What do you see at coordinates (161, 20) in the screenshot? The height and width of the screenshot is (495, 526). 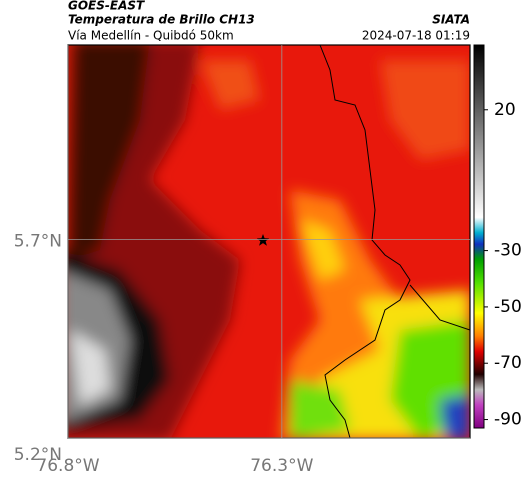 I see `title: Temperatura de Brillo CH13` at bounding box center [161, 20].